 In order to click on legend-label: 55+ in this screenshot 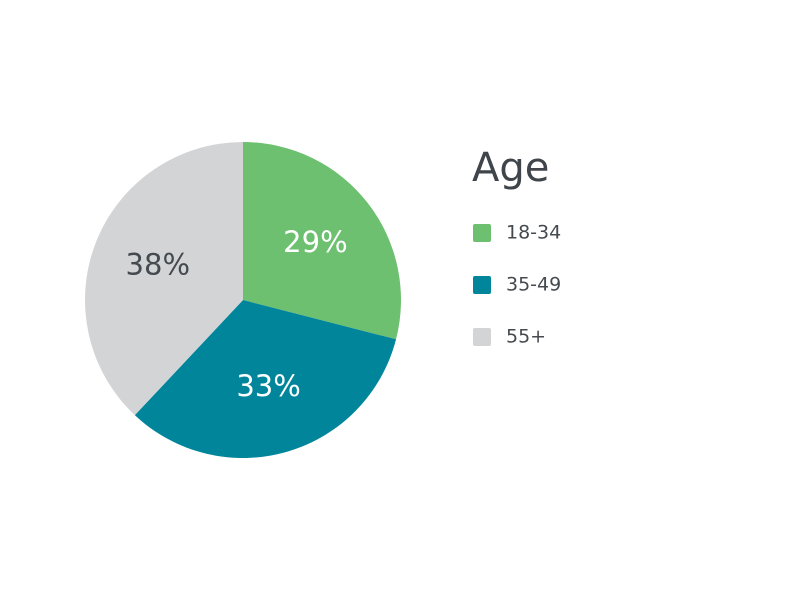, I will do `click(526, 337)`.